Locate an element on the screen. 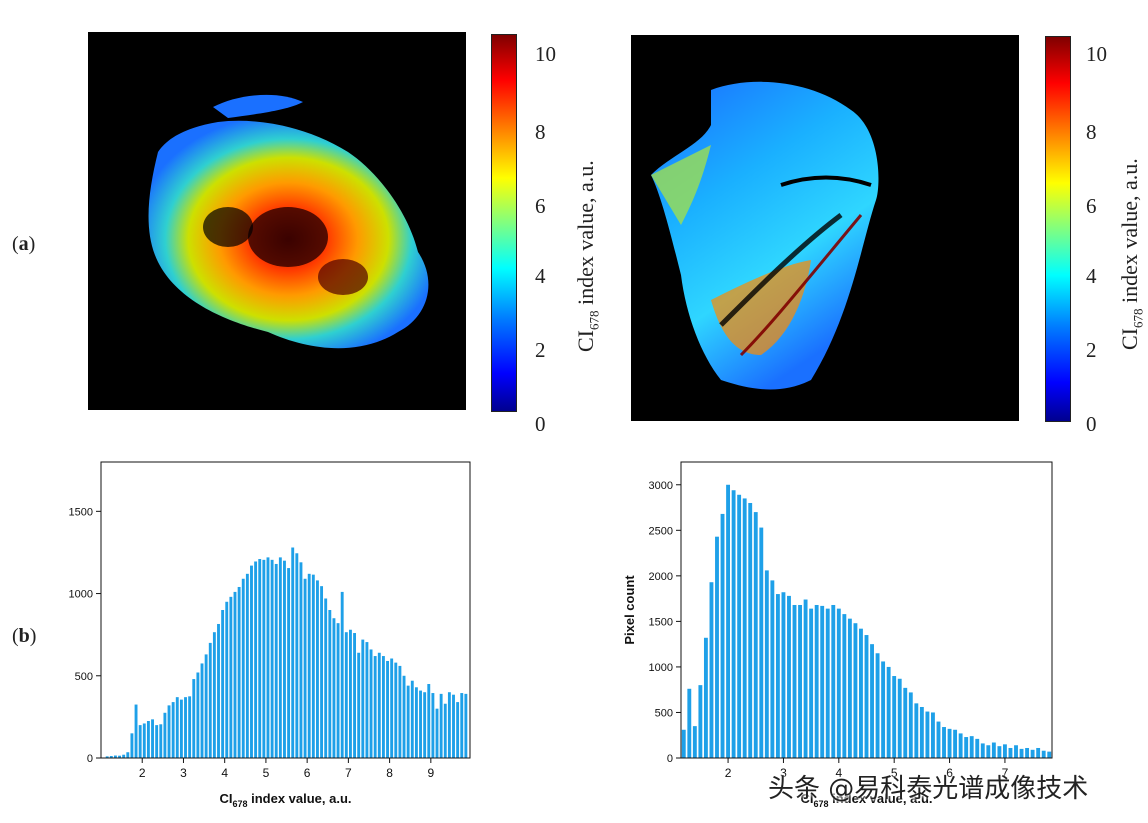 The image size is (1148, 823). plot-frame is located at coordinates (866, 610).